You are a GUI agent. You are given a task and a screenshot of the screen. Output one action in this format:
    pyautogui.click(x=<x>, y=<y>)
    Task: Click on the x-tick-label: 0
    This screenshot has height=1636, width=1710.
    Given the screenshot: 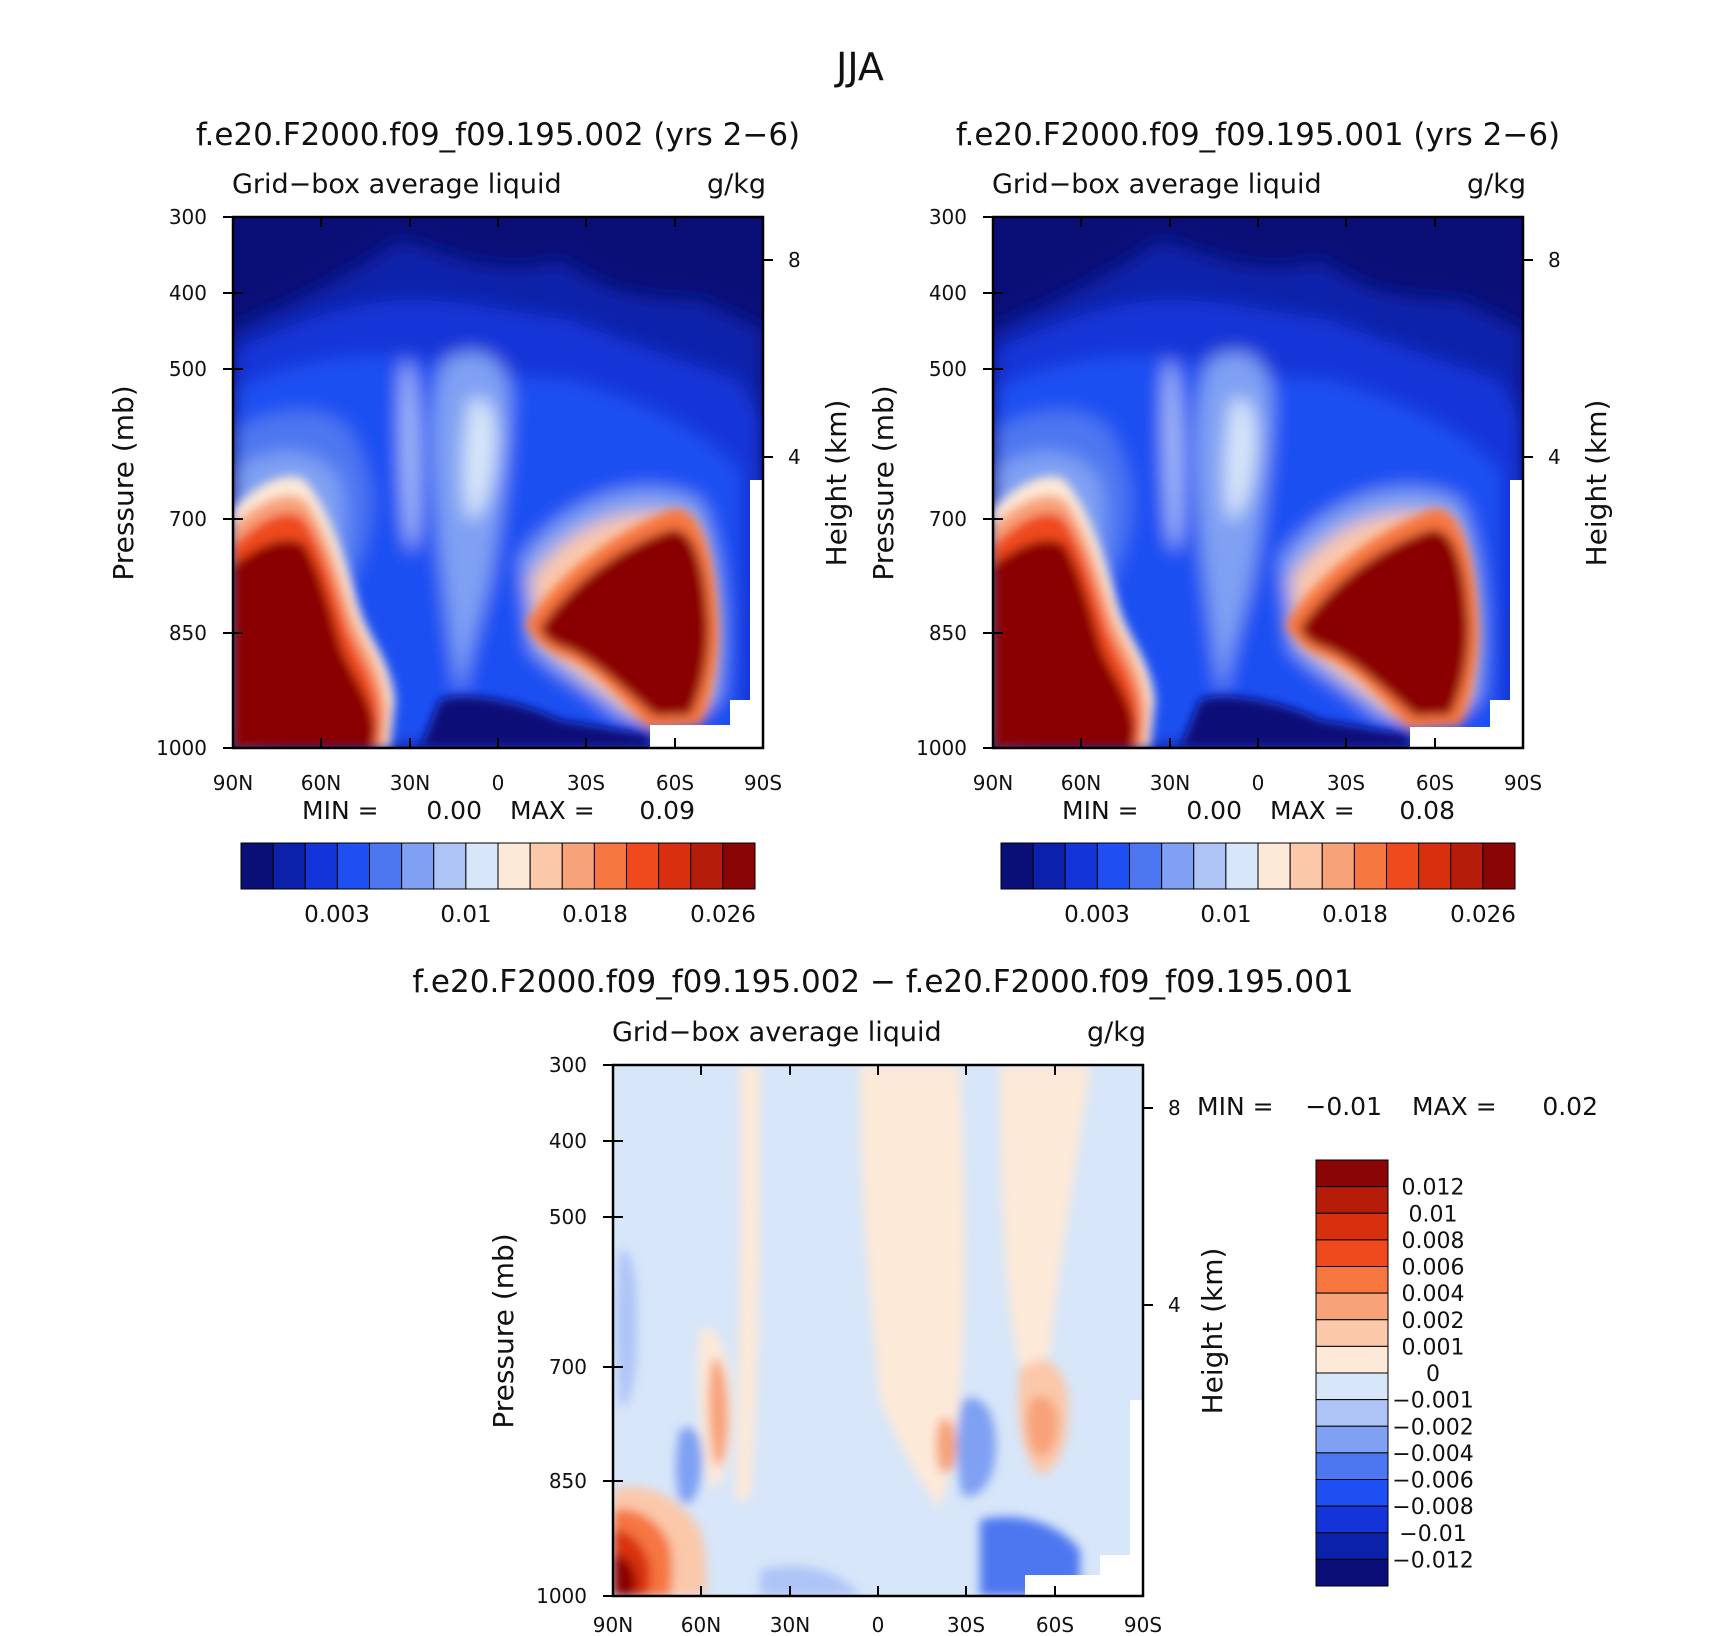 What is the action you would take?
    pyautogui.click(x=498, y=783)
    